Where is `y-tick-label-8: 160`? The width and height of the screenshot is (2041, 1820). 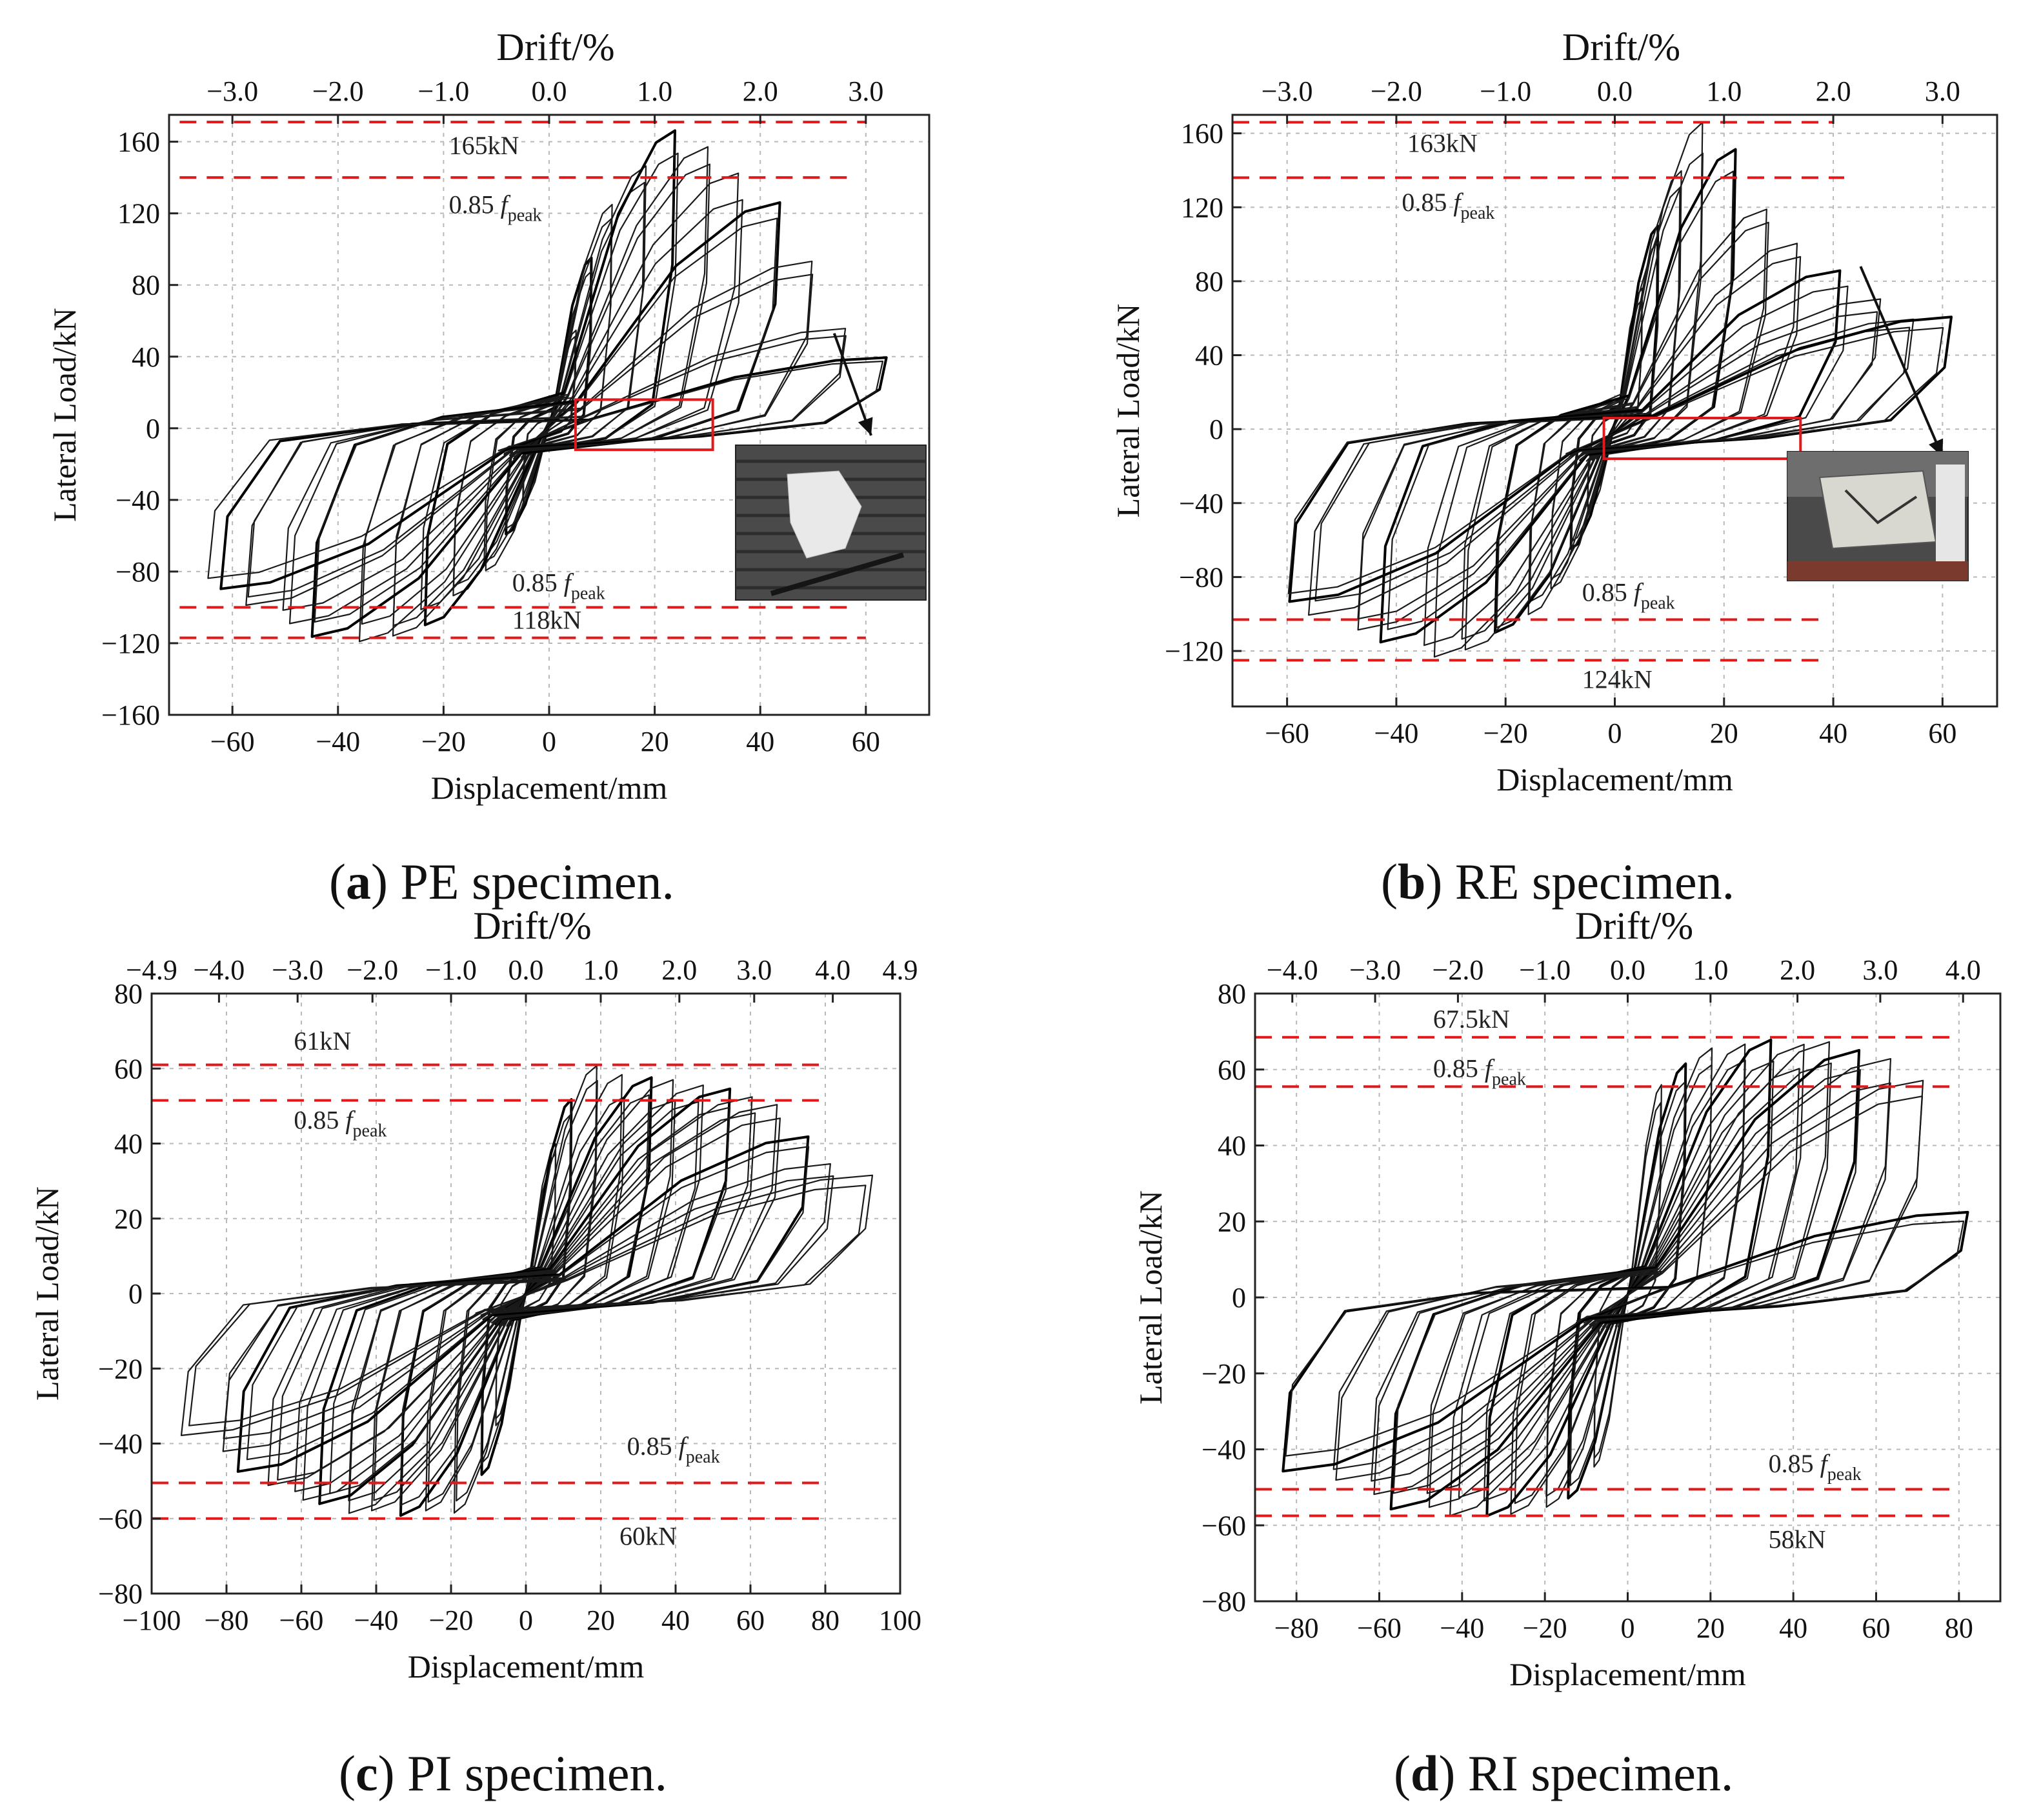
y-tick-label-8: 160 is located at coordinates (138, 142).